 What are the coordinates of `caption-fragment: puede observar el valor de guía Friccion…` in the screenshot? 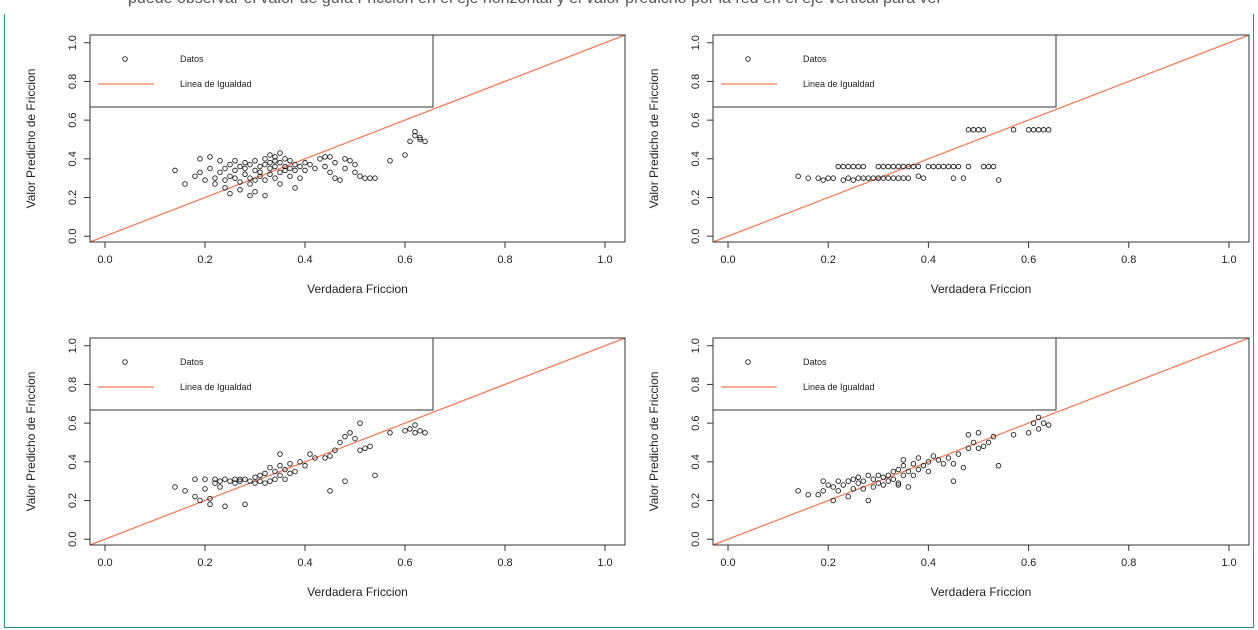 It's located at (629, 7).